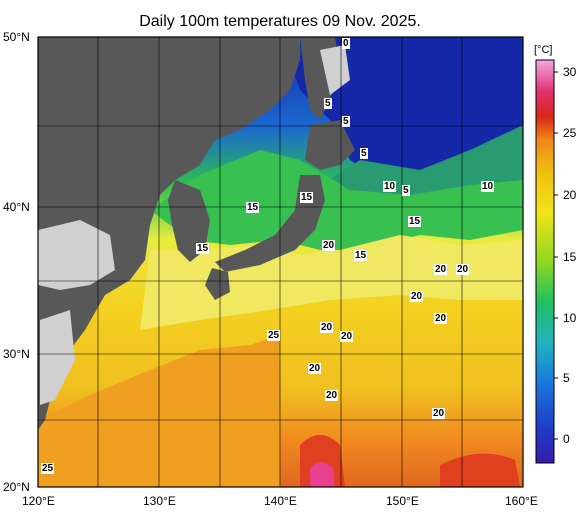  What do you see at coordinates (545, 261) in the screenshot?
I see `colorbar` at bounding box center [545, 261].